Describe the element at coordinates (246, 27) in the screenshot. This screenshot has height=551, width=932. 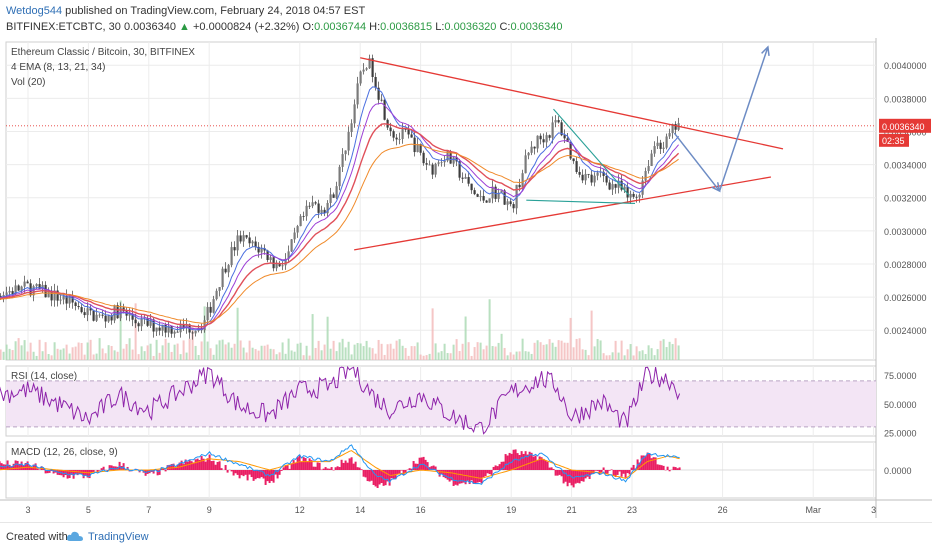
I see `price-change: +0.0000824 (+2.32%)` at that location.